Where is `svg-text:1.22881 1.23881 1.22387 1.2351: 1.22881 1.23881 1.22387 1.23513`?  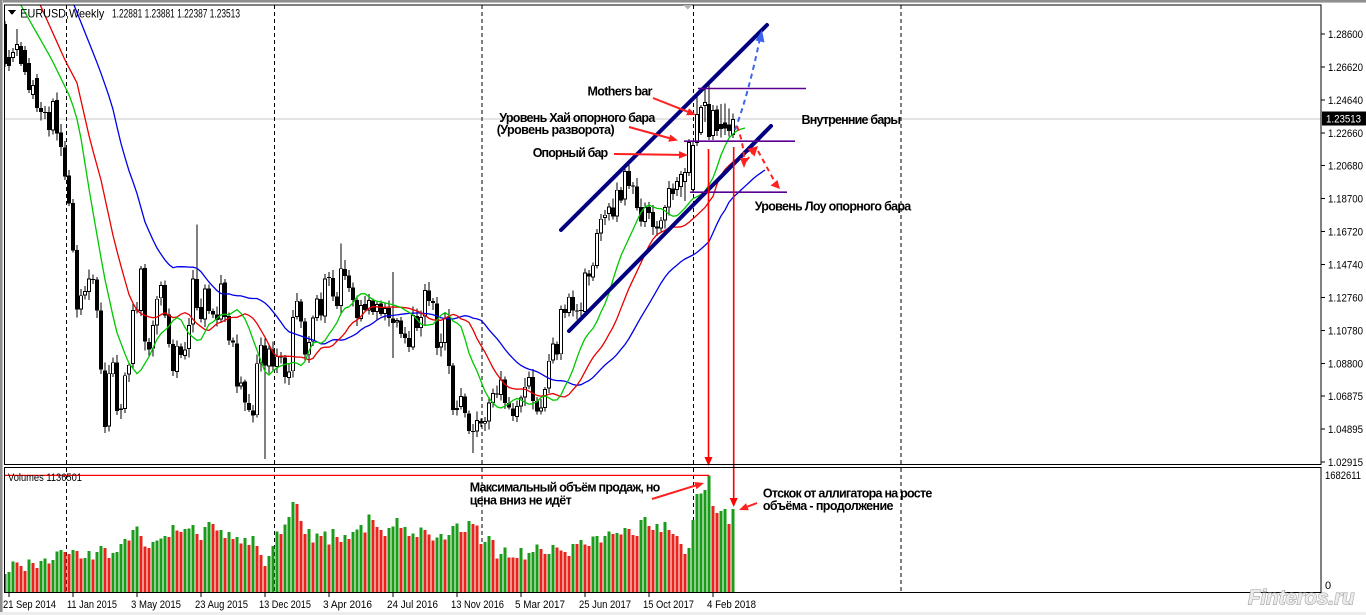
svg-text:1.22881 1.23881 1.22387 1.2351: 1.22881 1.23881 1.22387 1.23513 is located at coordinates (176, 14).